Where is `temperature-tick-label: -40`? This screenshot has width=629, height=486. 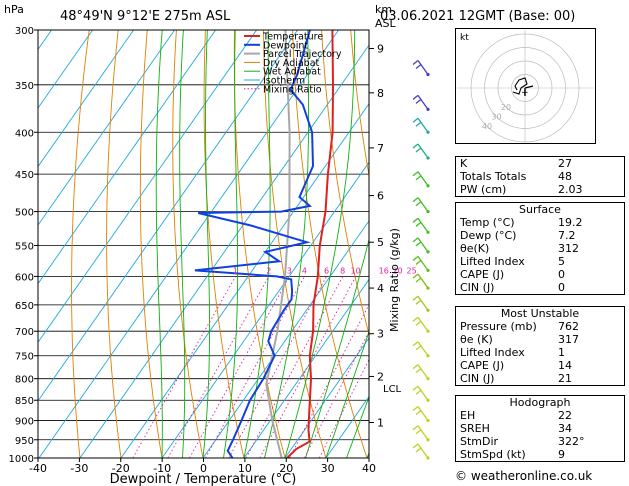 temperature-tick-label: -40 is located at coordinates (38, 468).